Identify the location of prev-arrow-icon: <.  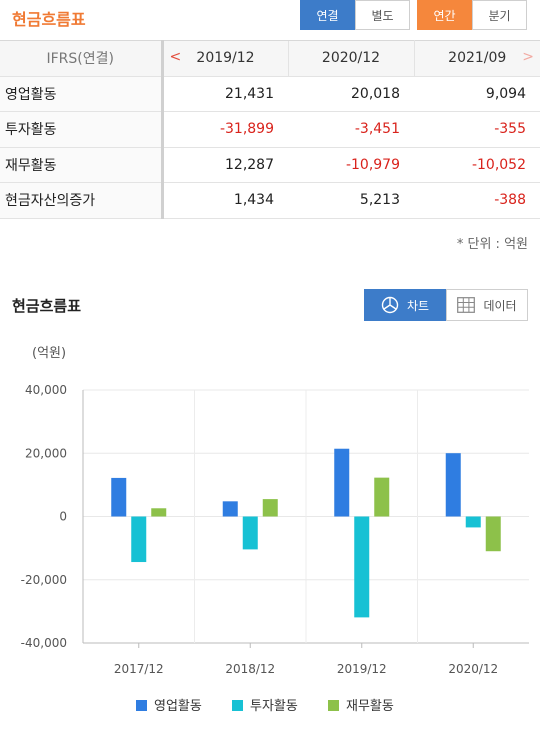
(175, 57).